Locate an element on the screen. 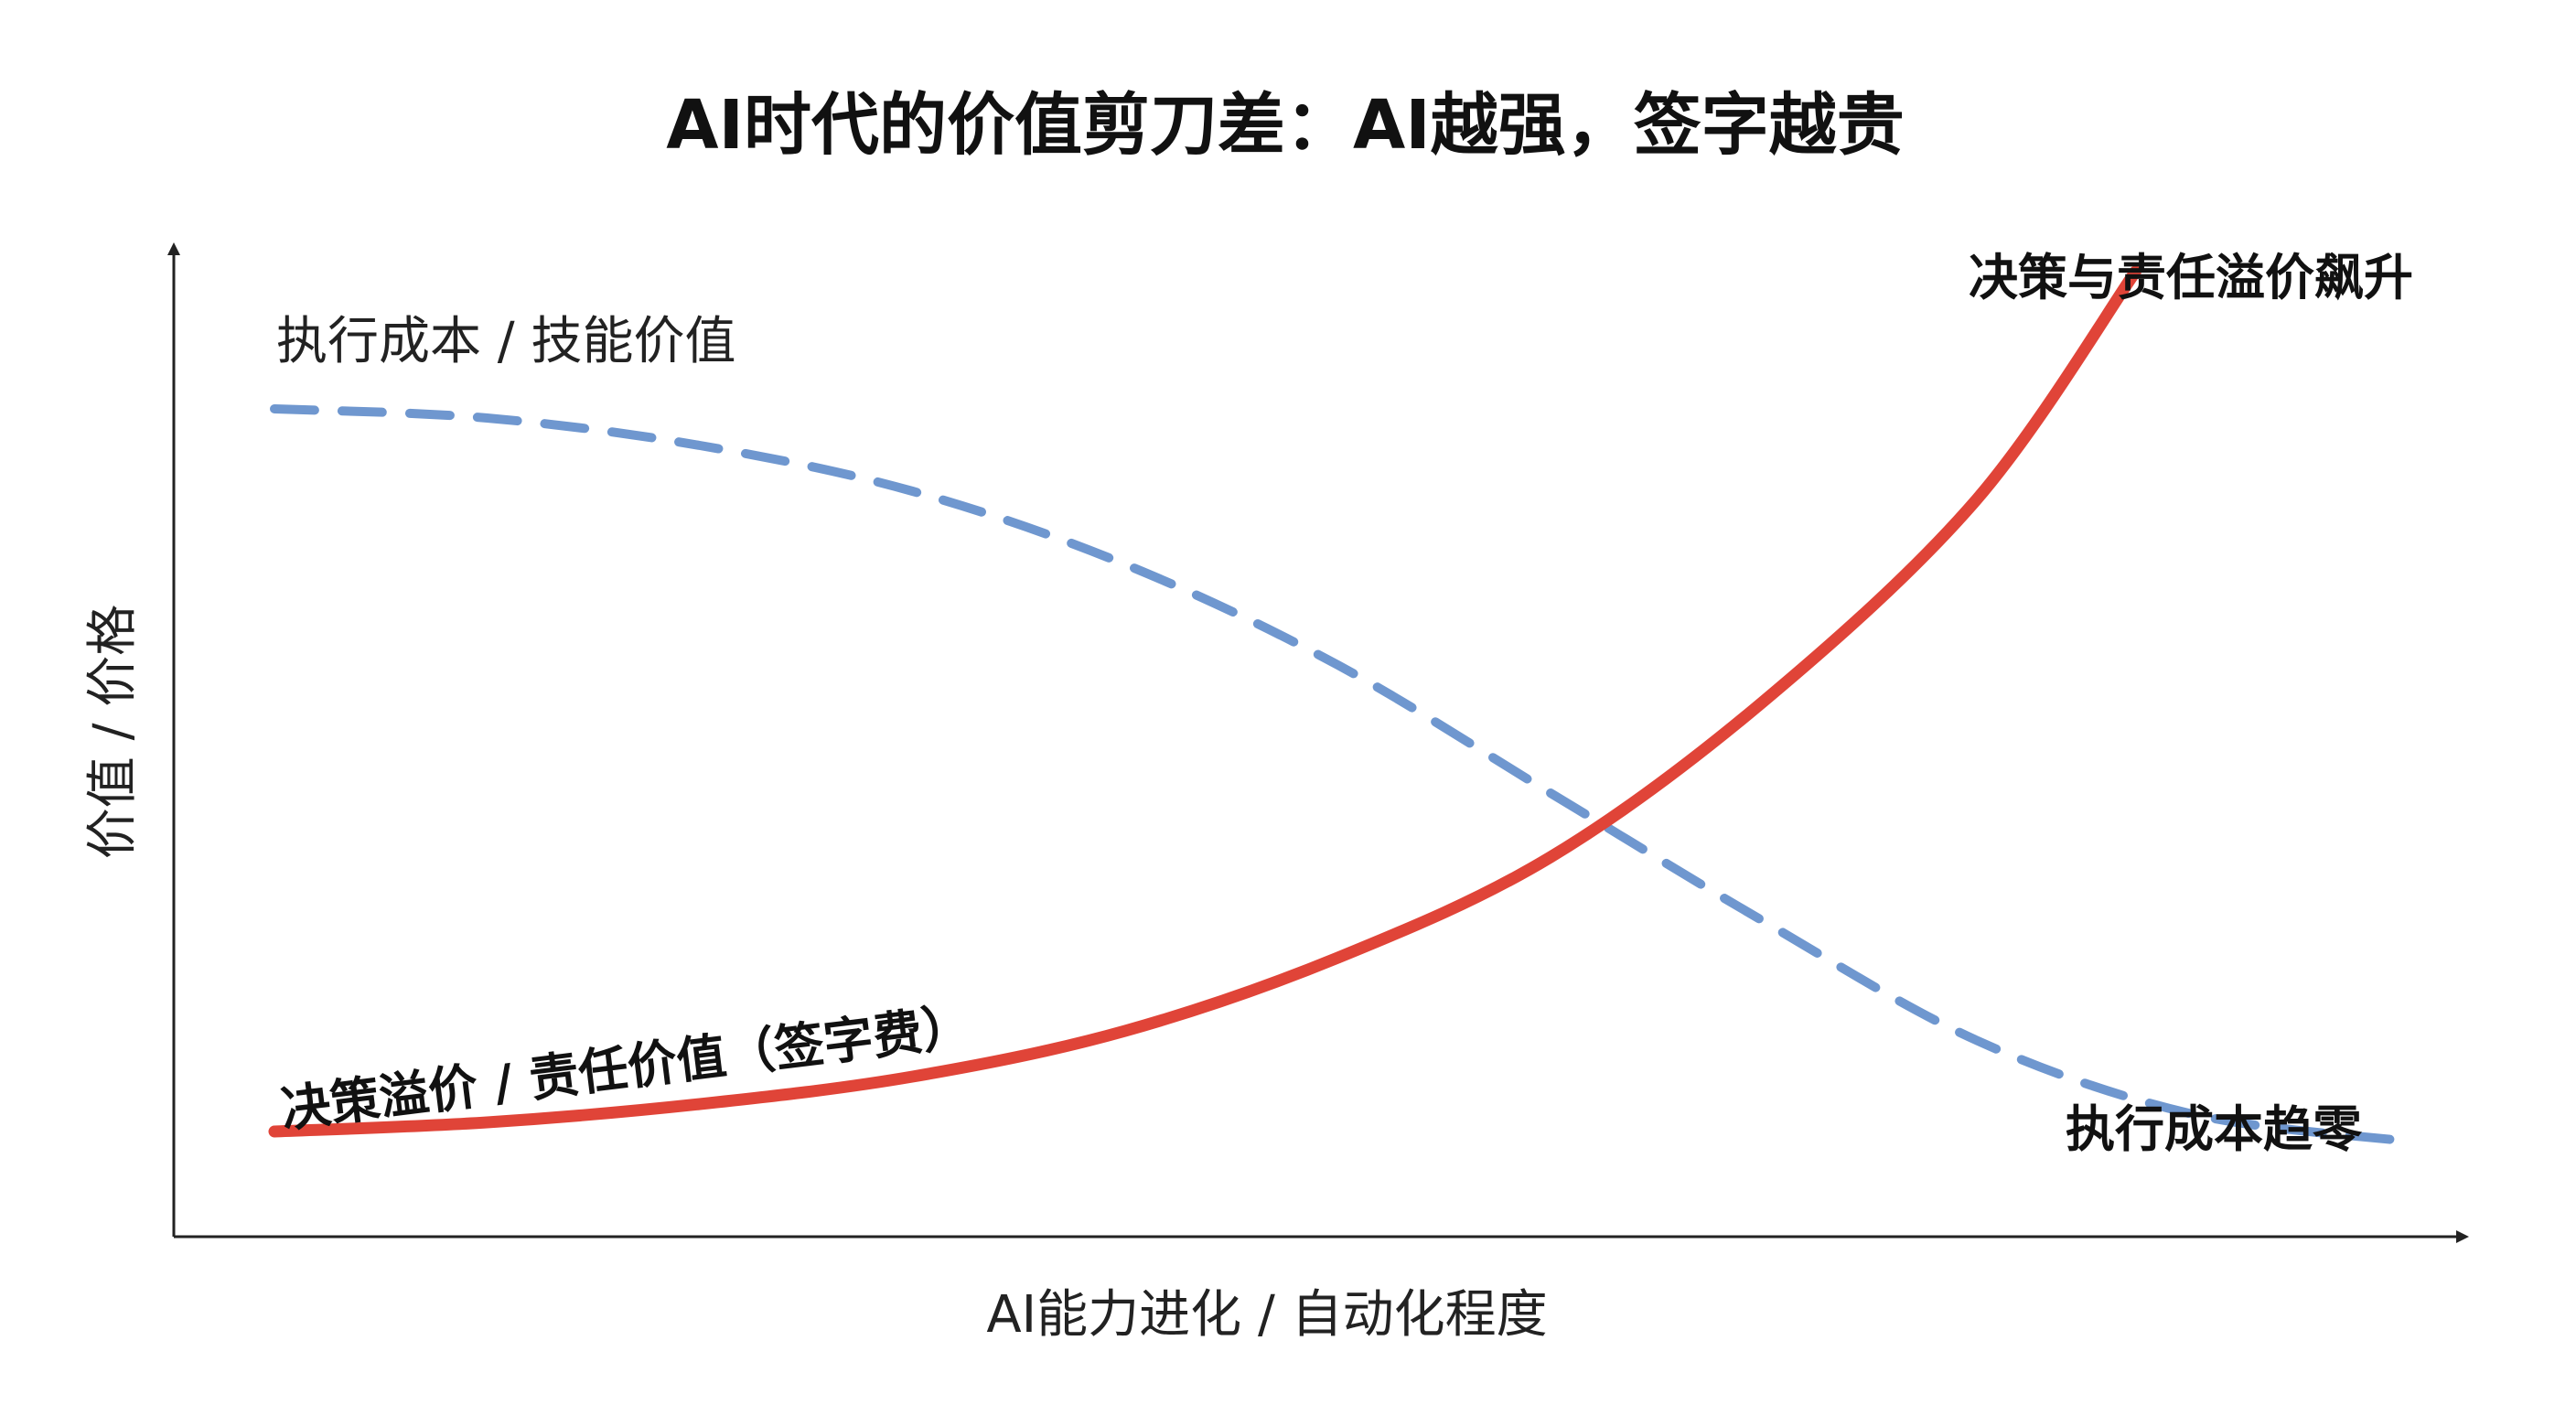 The width and height of the screenshot is (2576, 1405). y-axis-label: 价值 / 价格 is located at coordinates (113, 732).